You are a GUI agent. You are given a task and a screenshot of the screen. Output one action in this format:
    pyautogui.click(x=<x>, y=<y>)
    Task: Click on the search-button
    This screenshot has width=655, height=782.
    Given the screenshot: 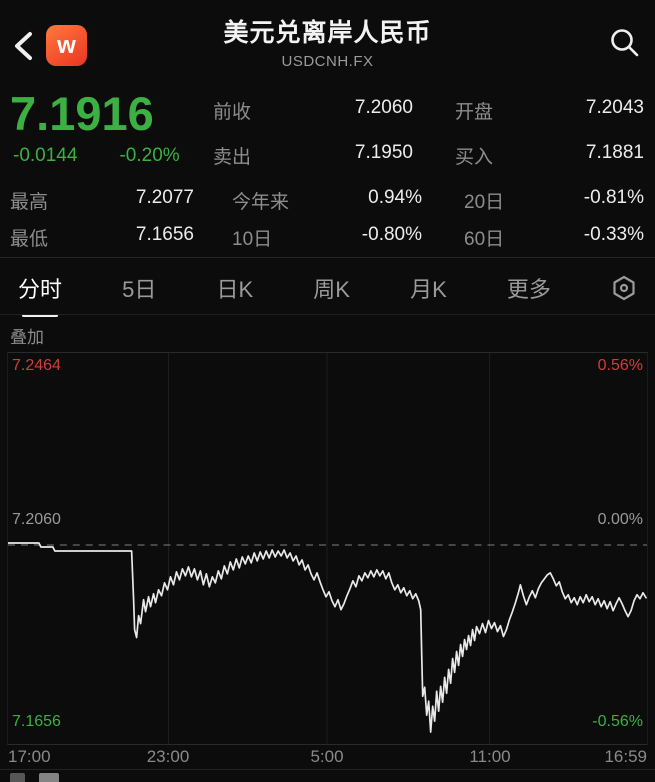 What is the action you would take?
    pyautogui.click(x=625, y=44)
    